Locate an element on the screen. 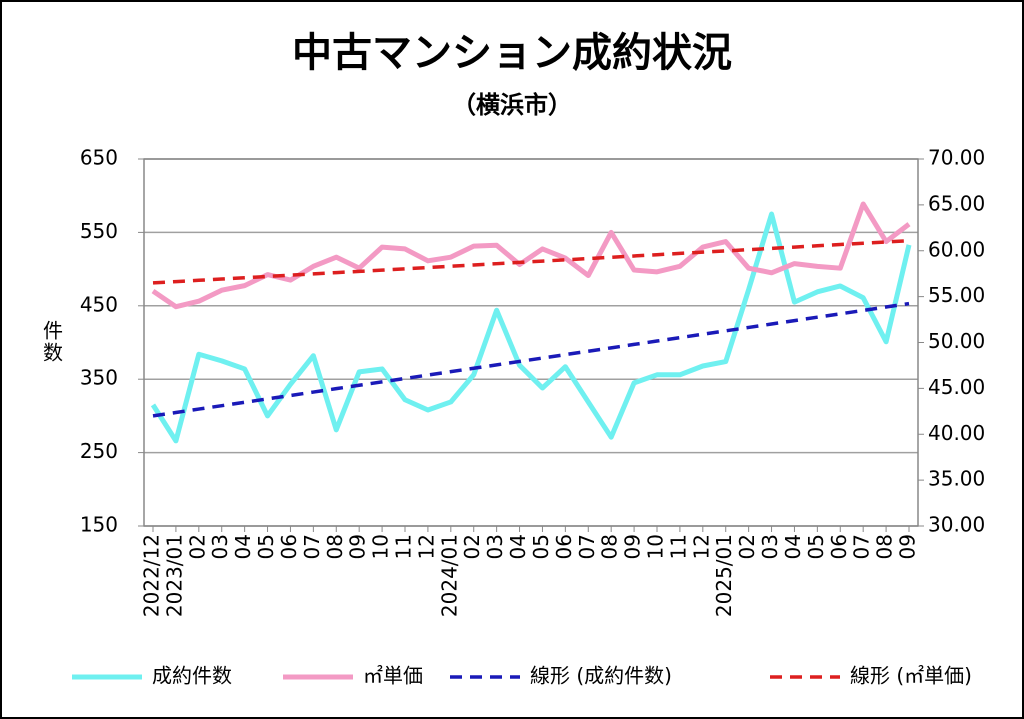 The image size is (1024, 719). y2-tick-label: 35.00 is located at coordinates (956, 479).